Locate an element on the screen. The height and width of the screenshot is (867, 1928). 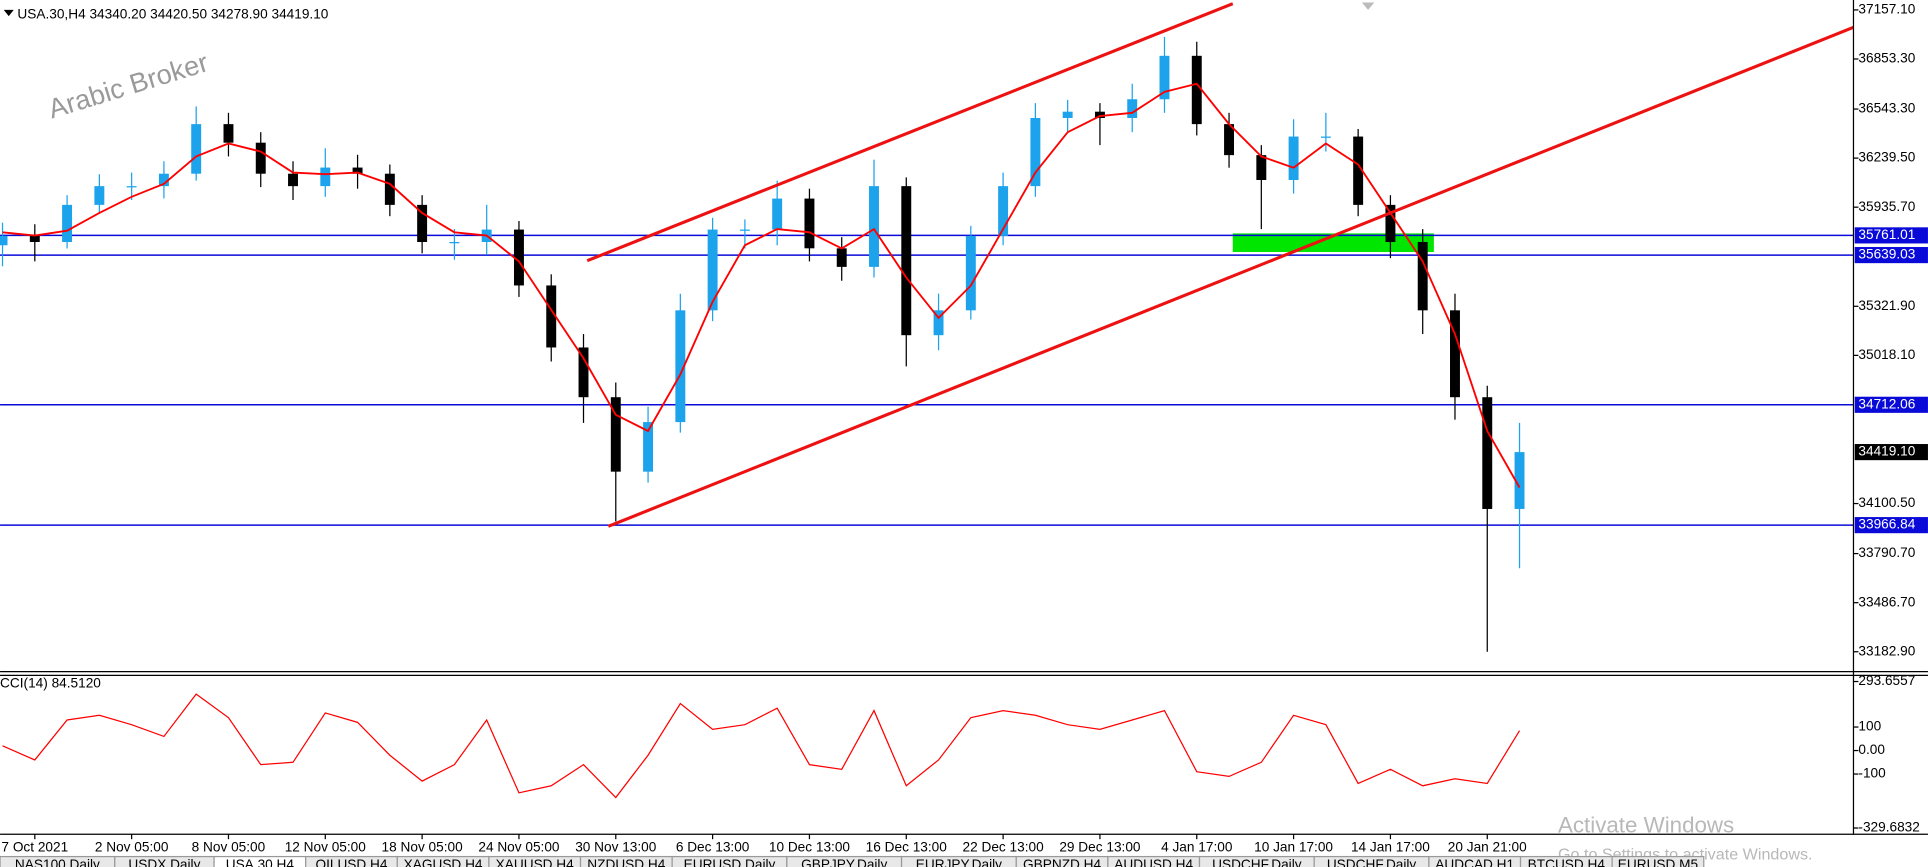
tab is located at coordinates (1658, 861).